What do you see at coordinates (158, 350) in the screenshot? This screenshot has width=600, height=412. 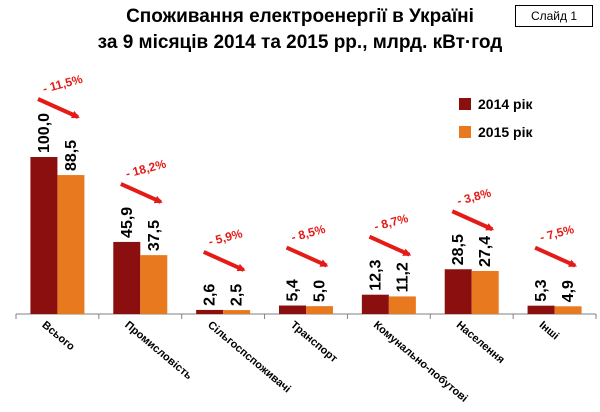 I see `category-label: Промисловість` at bounding box center [158, 350].